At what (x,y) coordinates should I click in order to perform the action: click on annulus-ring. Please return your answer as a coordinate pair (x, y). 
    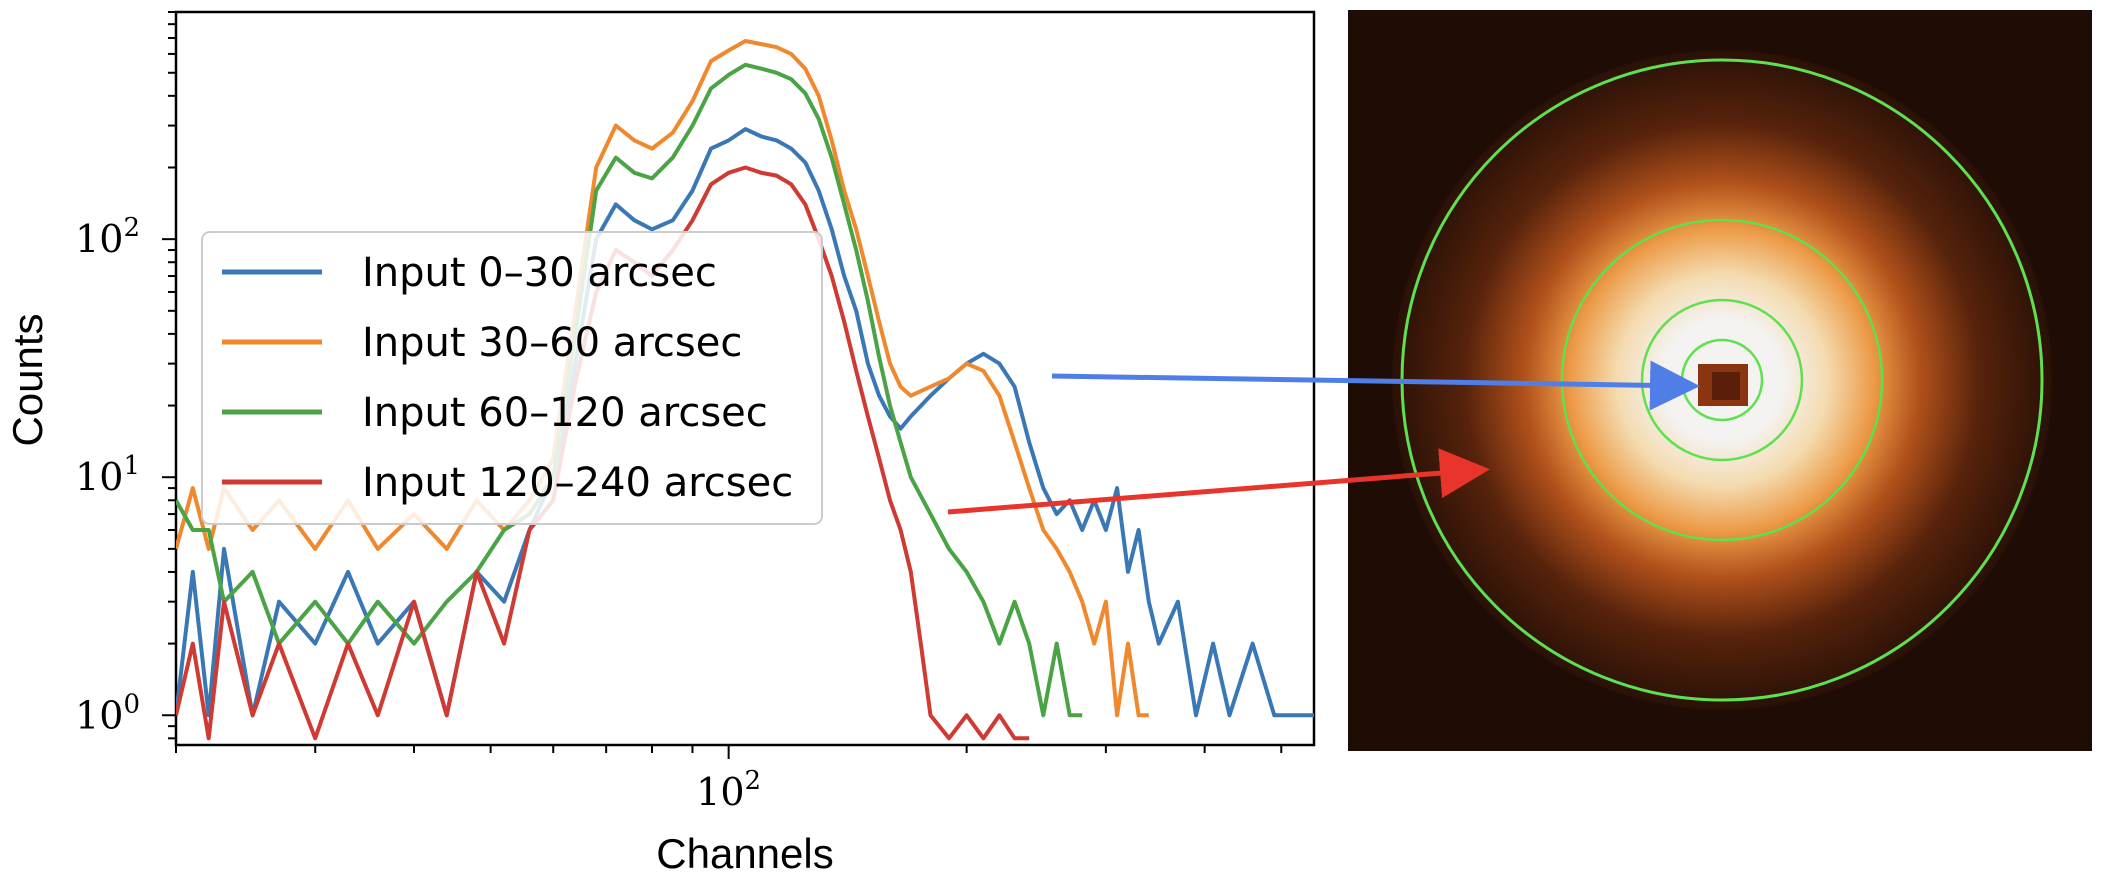
    Looking at the image, I should click on (1722, 380).